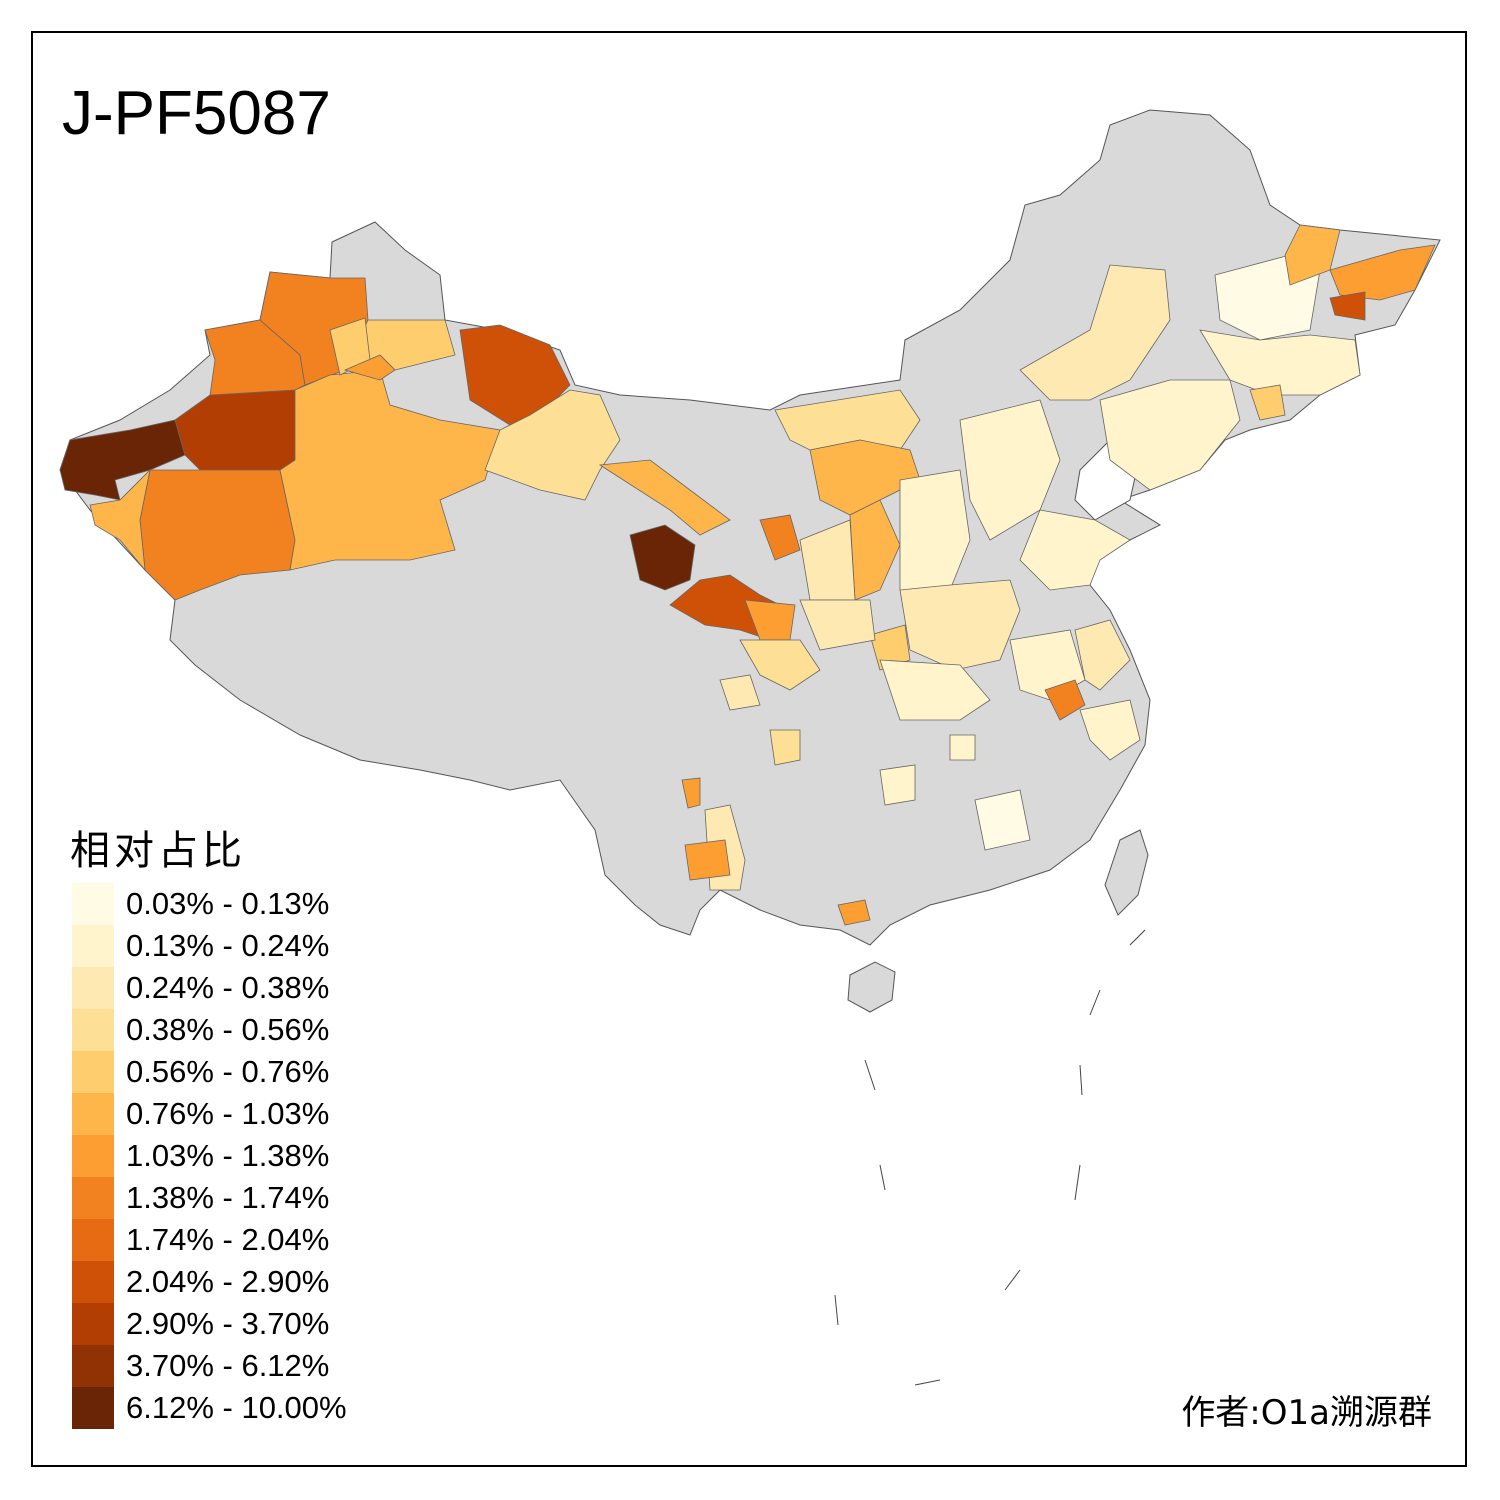 The height and width of the screenshot is (1500, 1500). I want to click on legend-item: 2.04% - 2.90%, so click(242, 1282).